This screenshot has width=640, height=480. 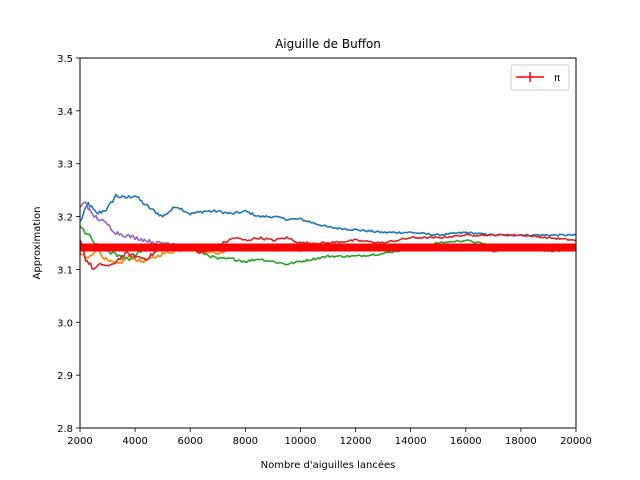 I want to click on x-tick-label: 12000, so click(x=356, y=441).